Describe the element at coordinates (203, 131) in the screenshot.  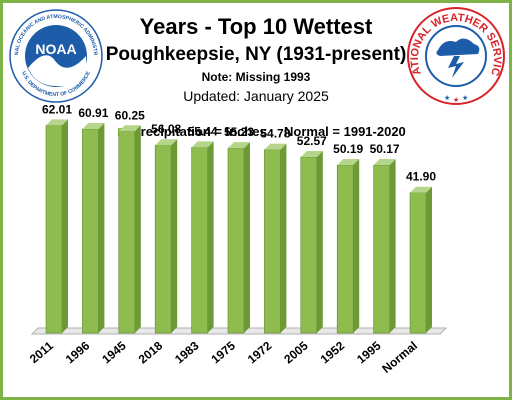
I see `data-label: 55.44` at that location.